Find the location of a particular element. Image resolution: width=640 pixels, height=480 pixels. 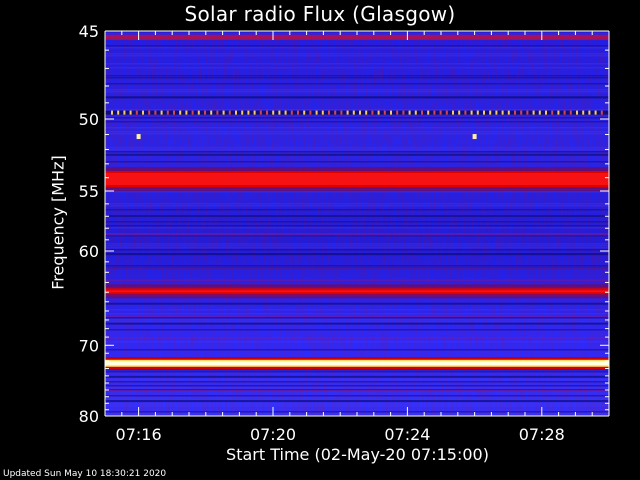

x-tick-label: 07:24 is located at coordinates (407, 434).